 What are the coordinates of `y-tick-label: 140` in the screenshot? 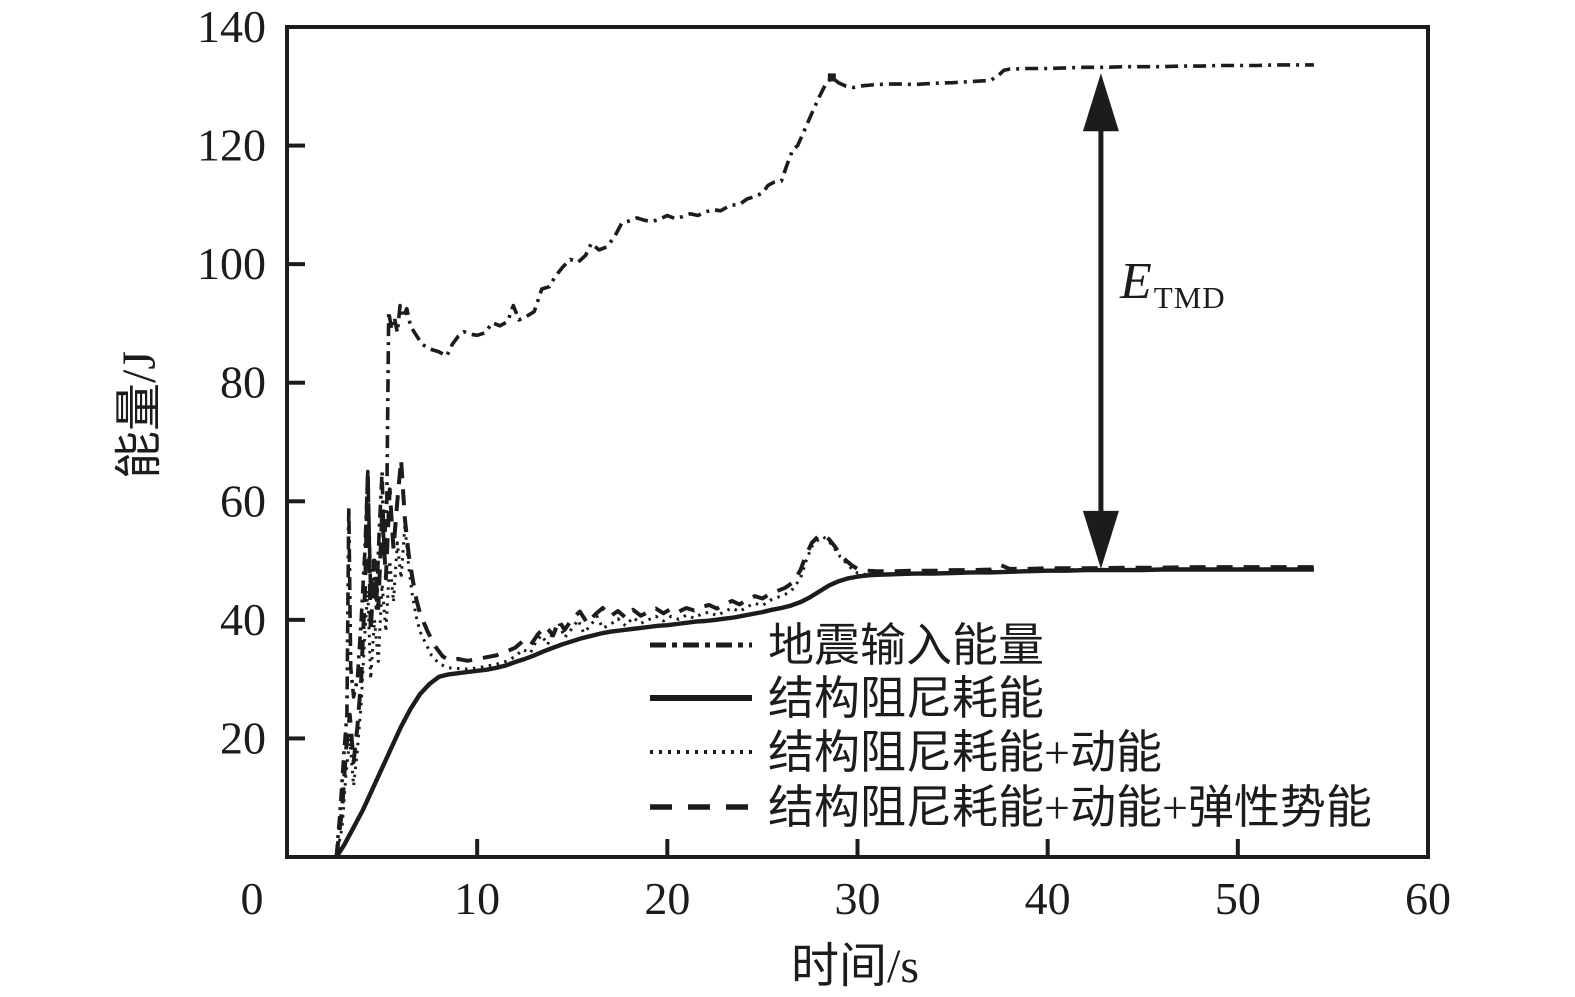 It's located at (231, 26).